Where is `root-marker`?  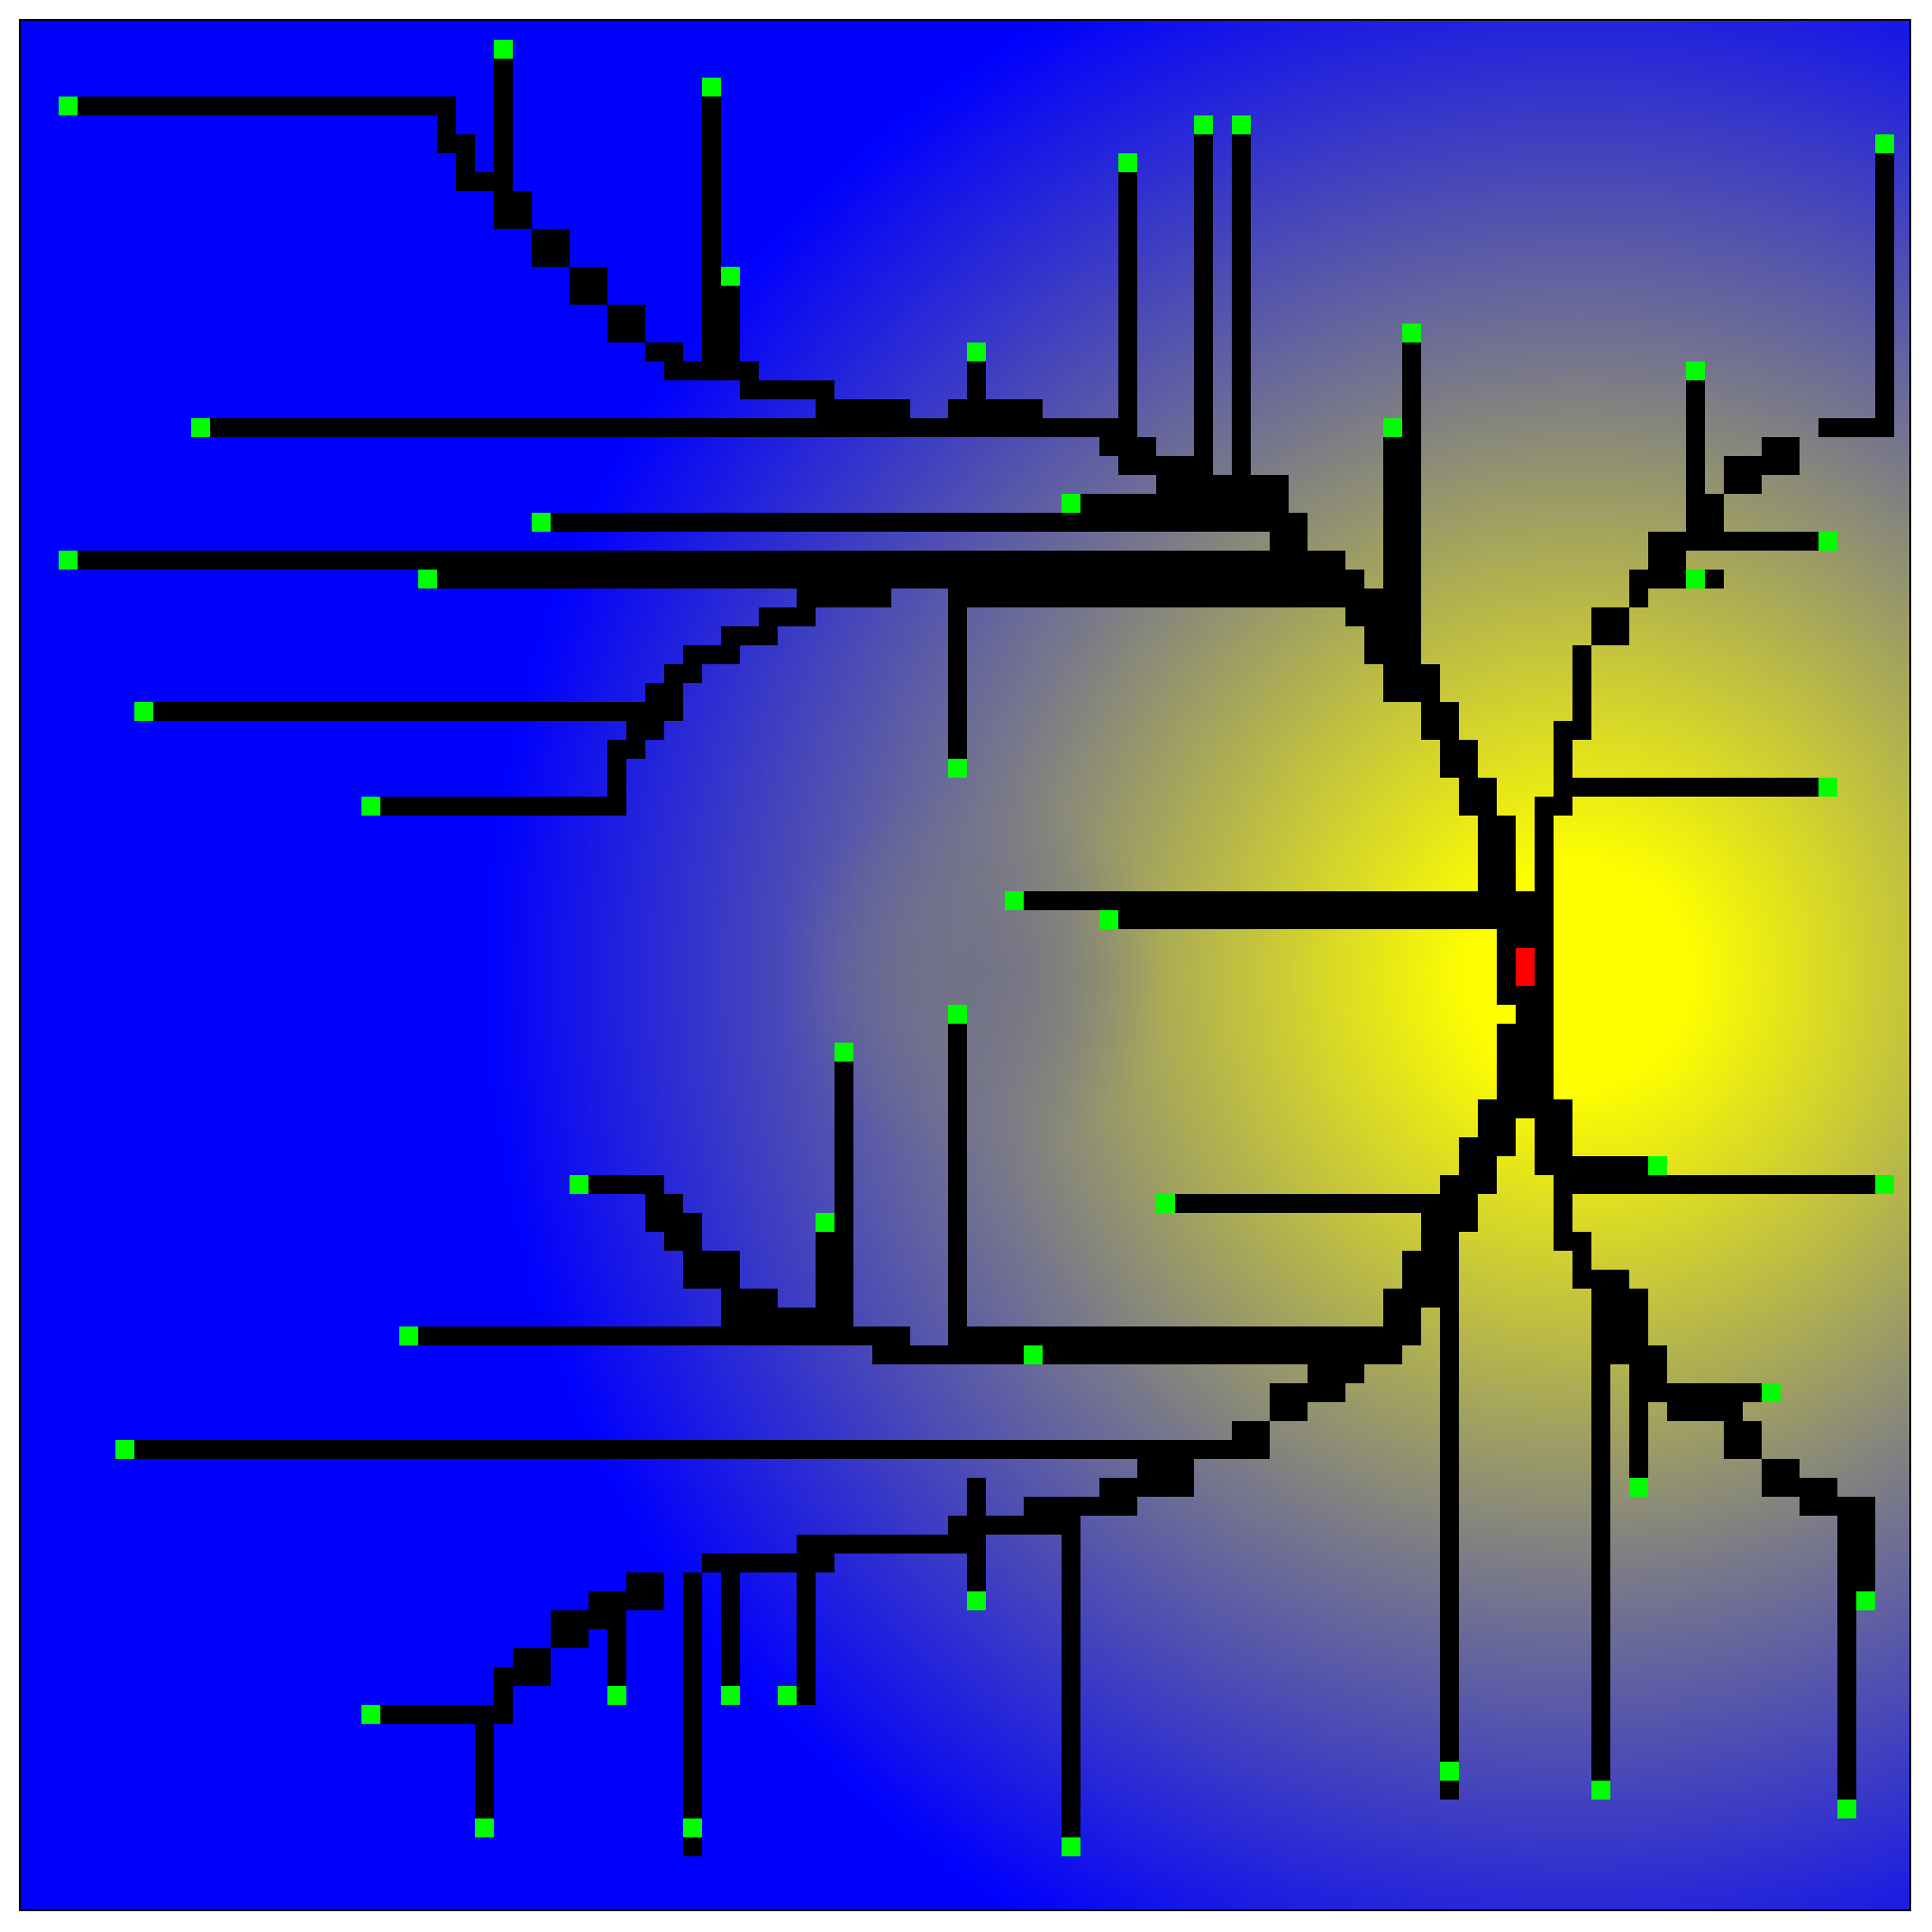
root-marker is located at coordinates (1525, 967).